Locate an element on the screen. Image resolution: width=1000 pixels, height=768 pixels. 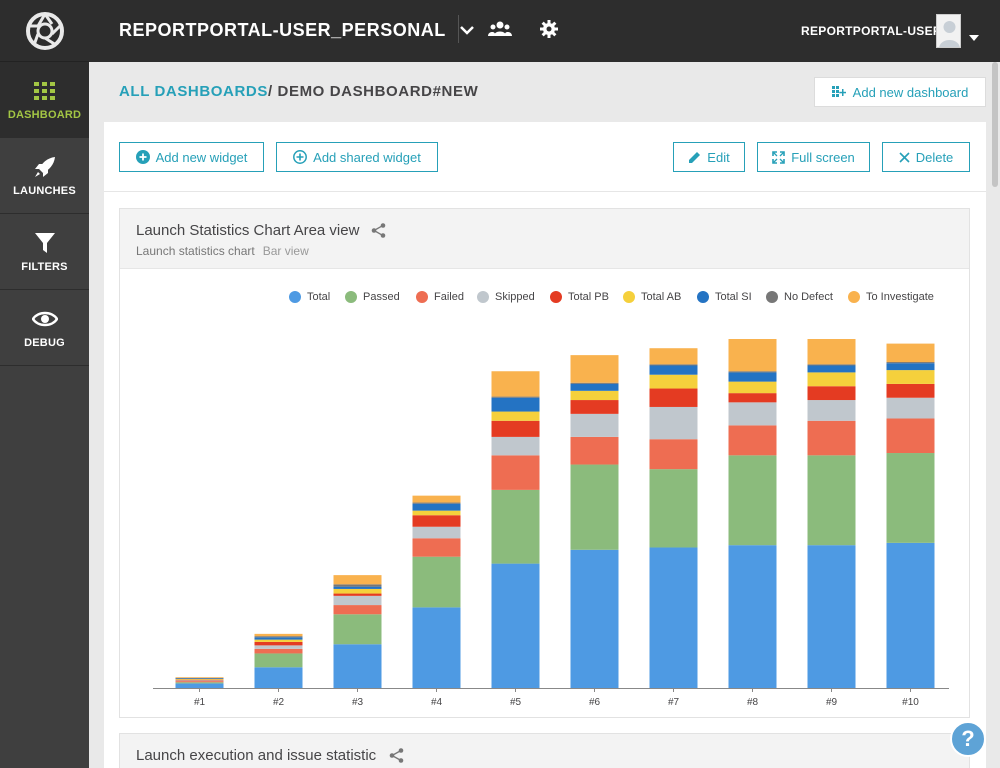
legend-item: Failed is located at coordinates (440, 297).